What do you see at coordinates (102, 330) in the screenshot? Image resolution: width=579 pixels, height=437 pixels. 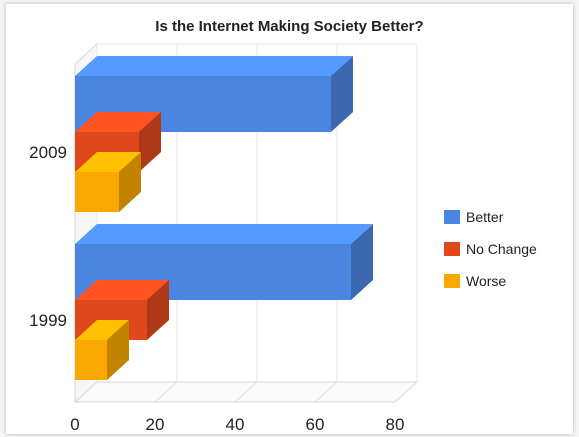 I see `bar-top-worse` at bounding box center [102, 330].